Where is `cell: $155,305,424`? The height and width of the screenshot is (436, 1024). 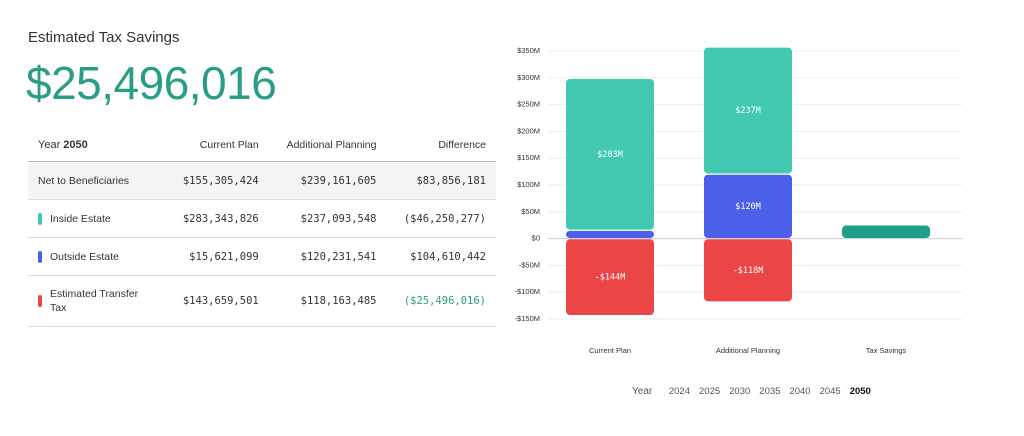 cell: $155,305,424 is located at coordinates (217, 180).